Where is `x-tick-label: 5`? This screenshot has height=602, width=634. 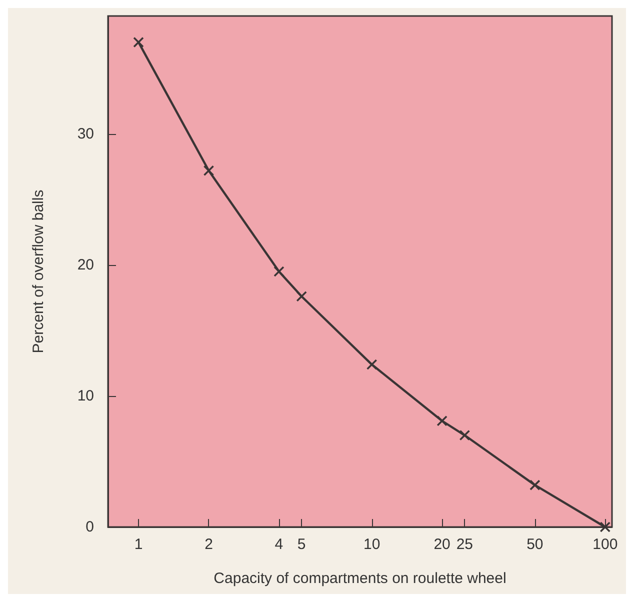
x-tick-label: 5 is located at coordinates (301, 544).